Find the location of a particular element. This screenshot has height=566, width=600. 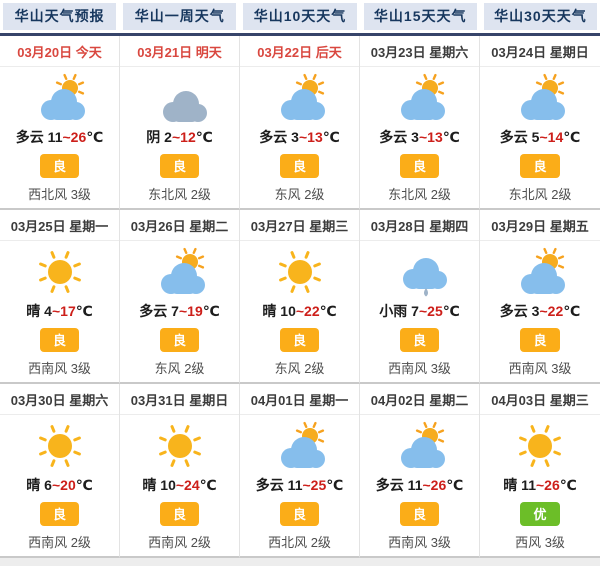

weather-card: 03月20日 今天 多云 11~26℃ 良 西北风 3级 is located at coordinates (60, 123).